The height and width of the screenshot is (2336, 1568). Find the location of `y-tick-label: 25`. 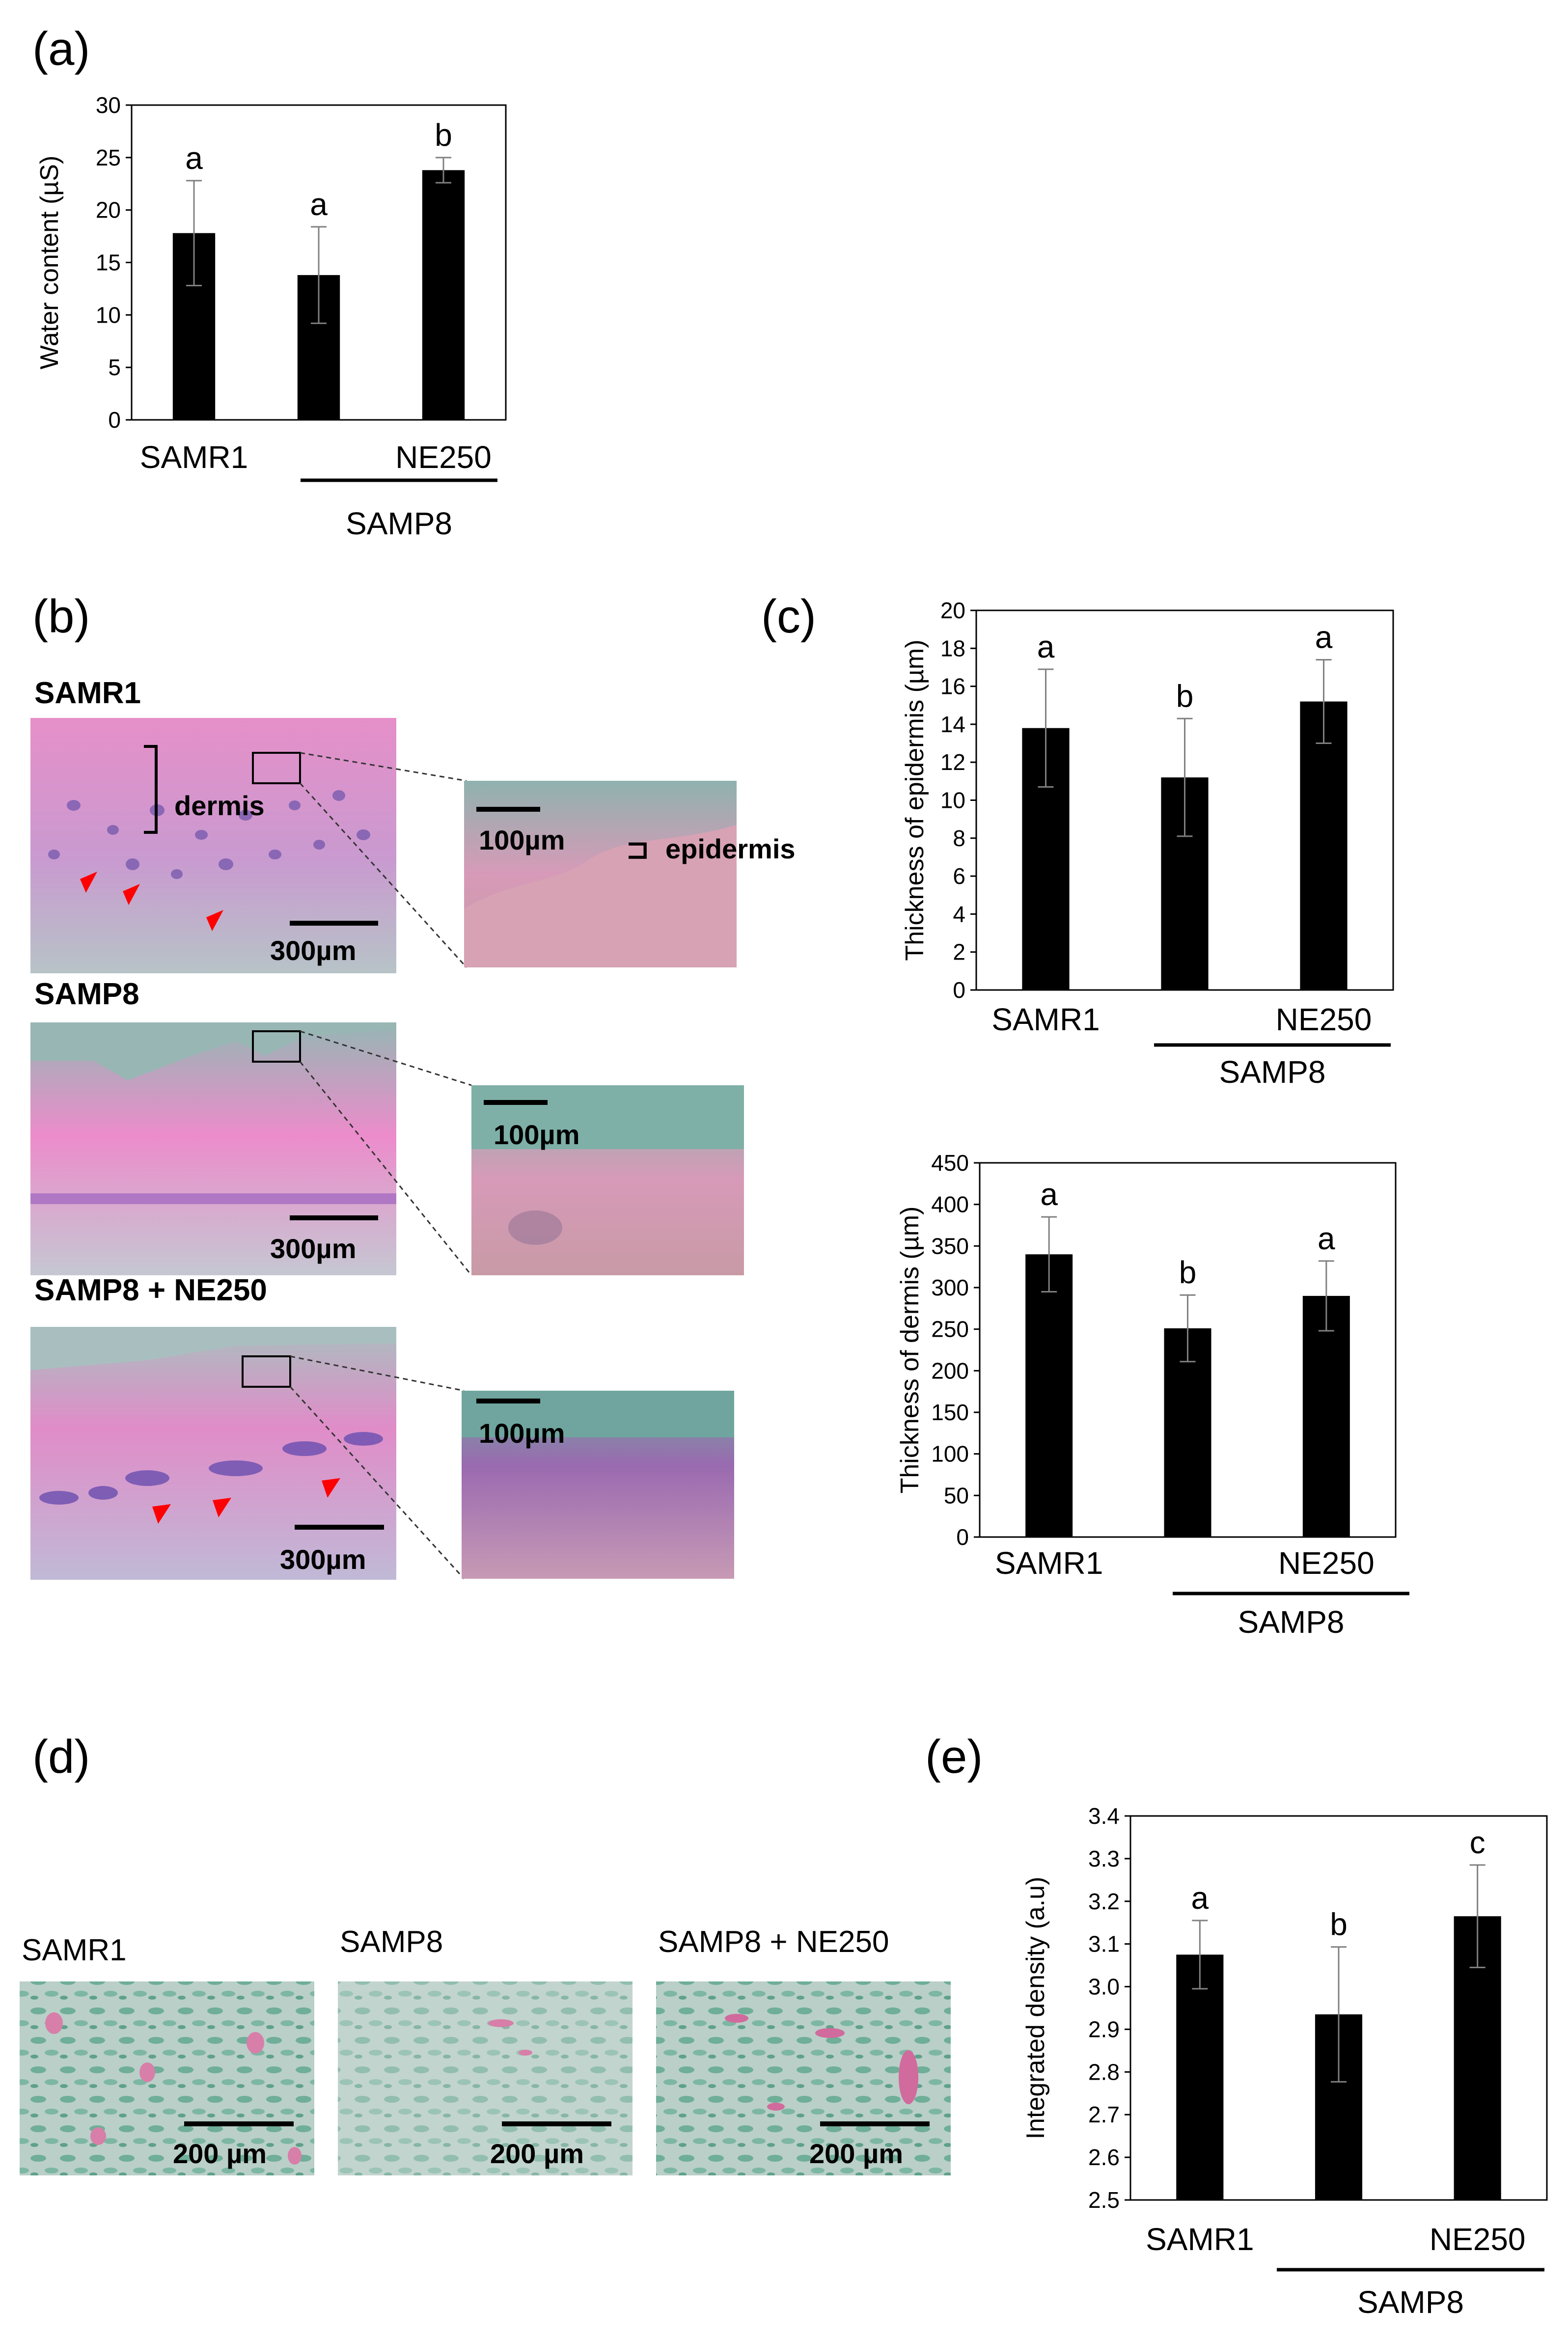

y-tick-label: 25 is located at coordinates (109, 157).